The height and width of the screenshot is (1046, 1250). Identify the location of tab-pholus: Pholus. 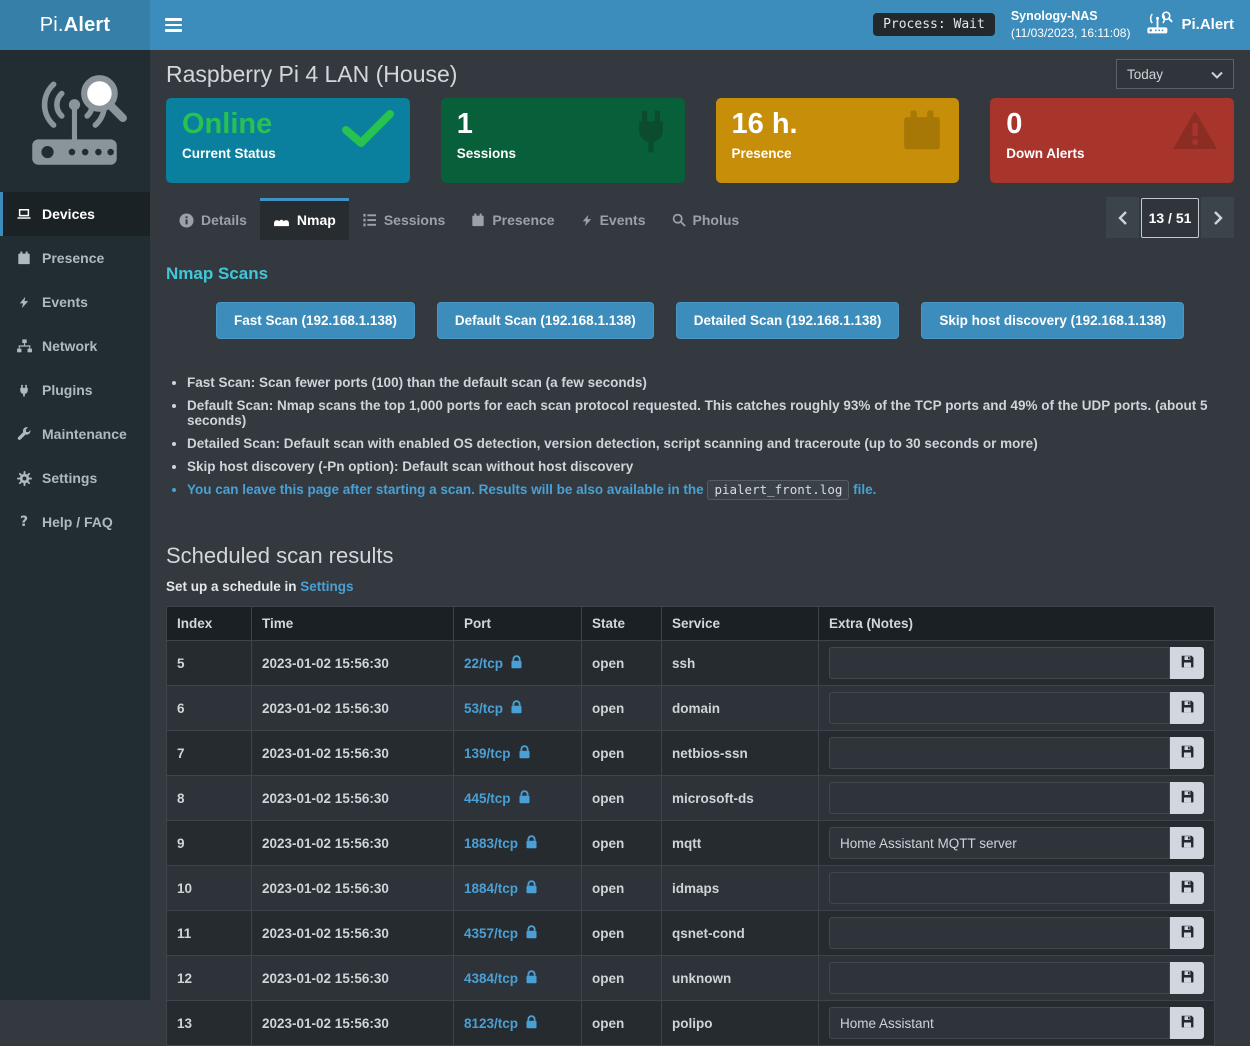
(706, 219).